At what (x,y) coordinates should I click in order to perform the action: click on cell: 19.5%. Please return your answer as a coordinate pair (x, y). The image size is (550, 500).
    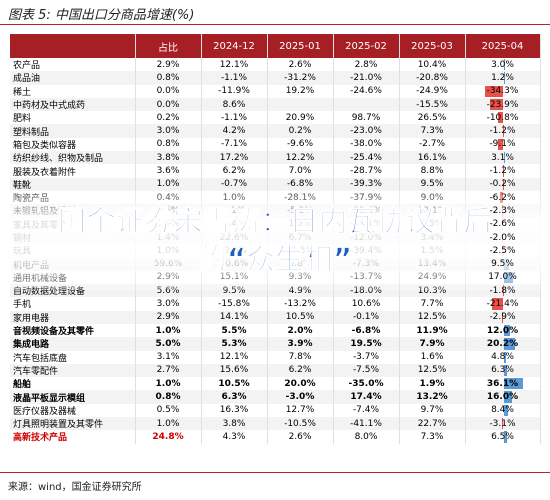
    Looking at the image, I should click on (366, 344).